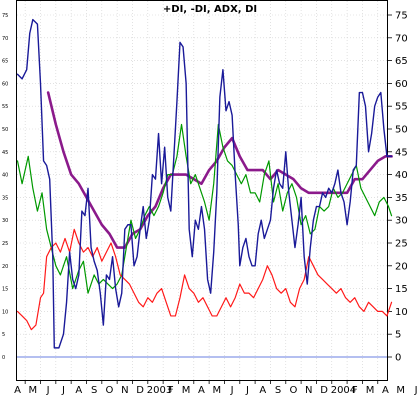 This screenshot has width=420, height=400. Describe the element at coordinates (5, 221) in the screenshot. I see `y-tick-label-left-30: 30` at that location.